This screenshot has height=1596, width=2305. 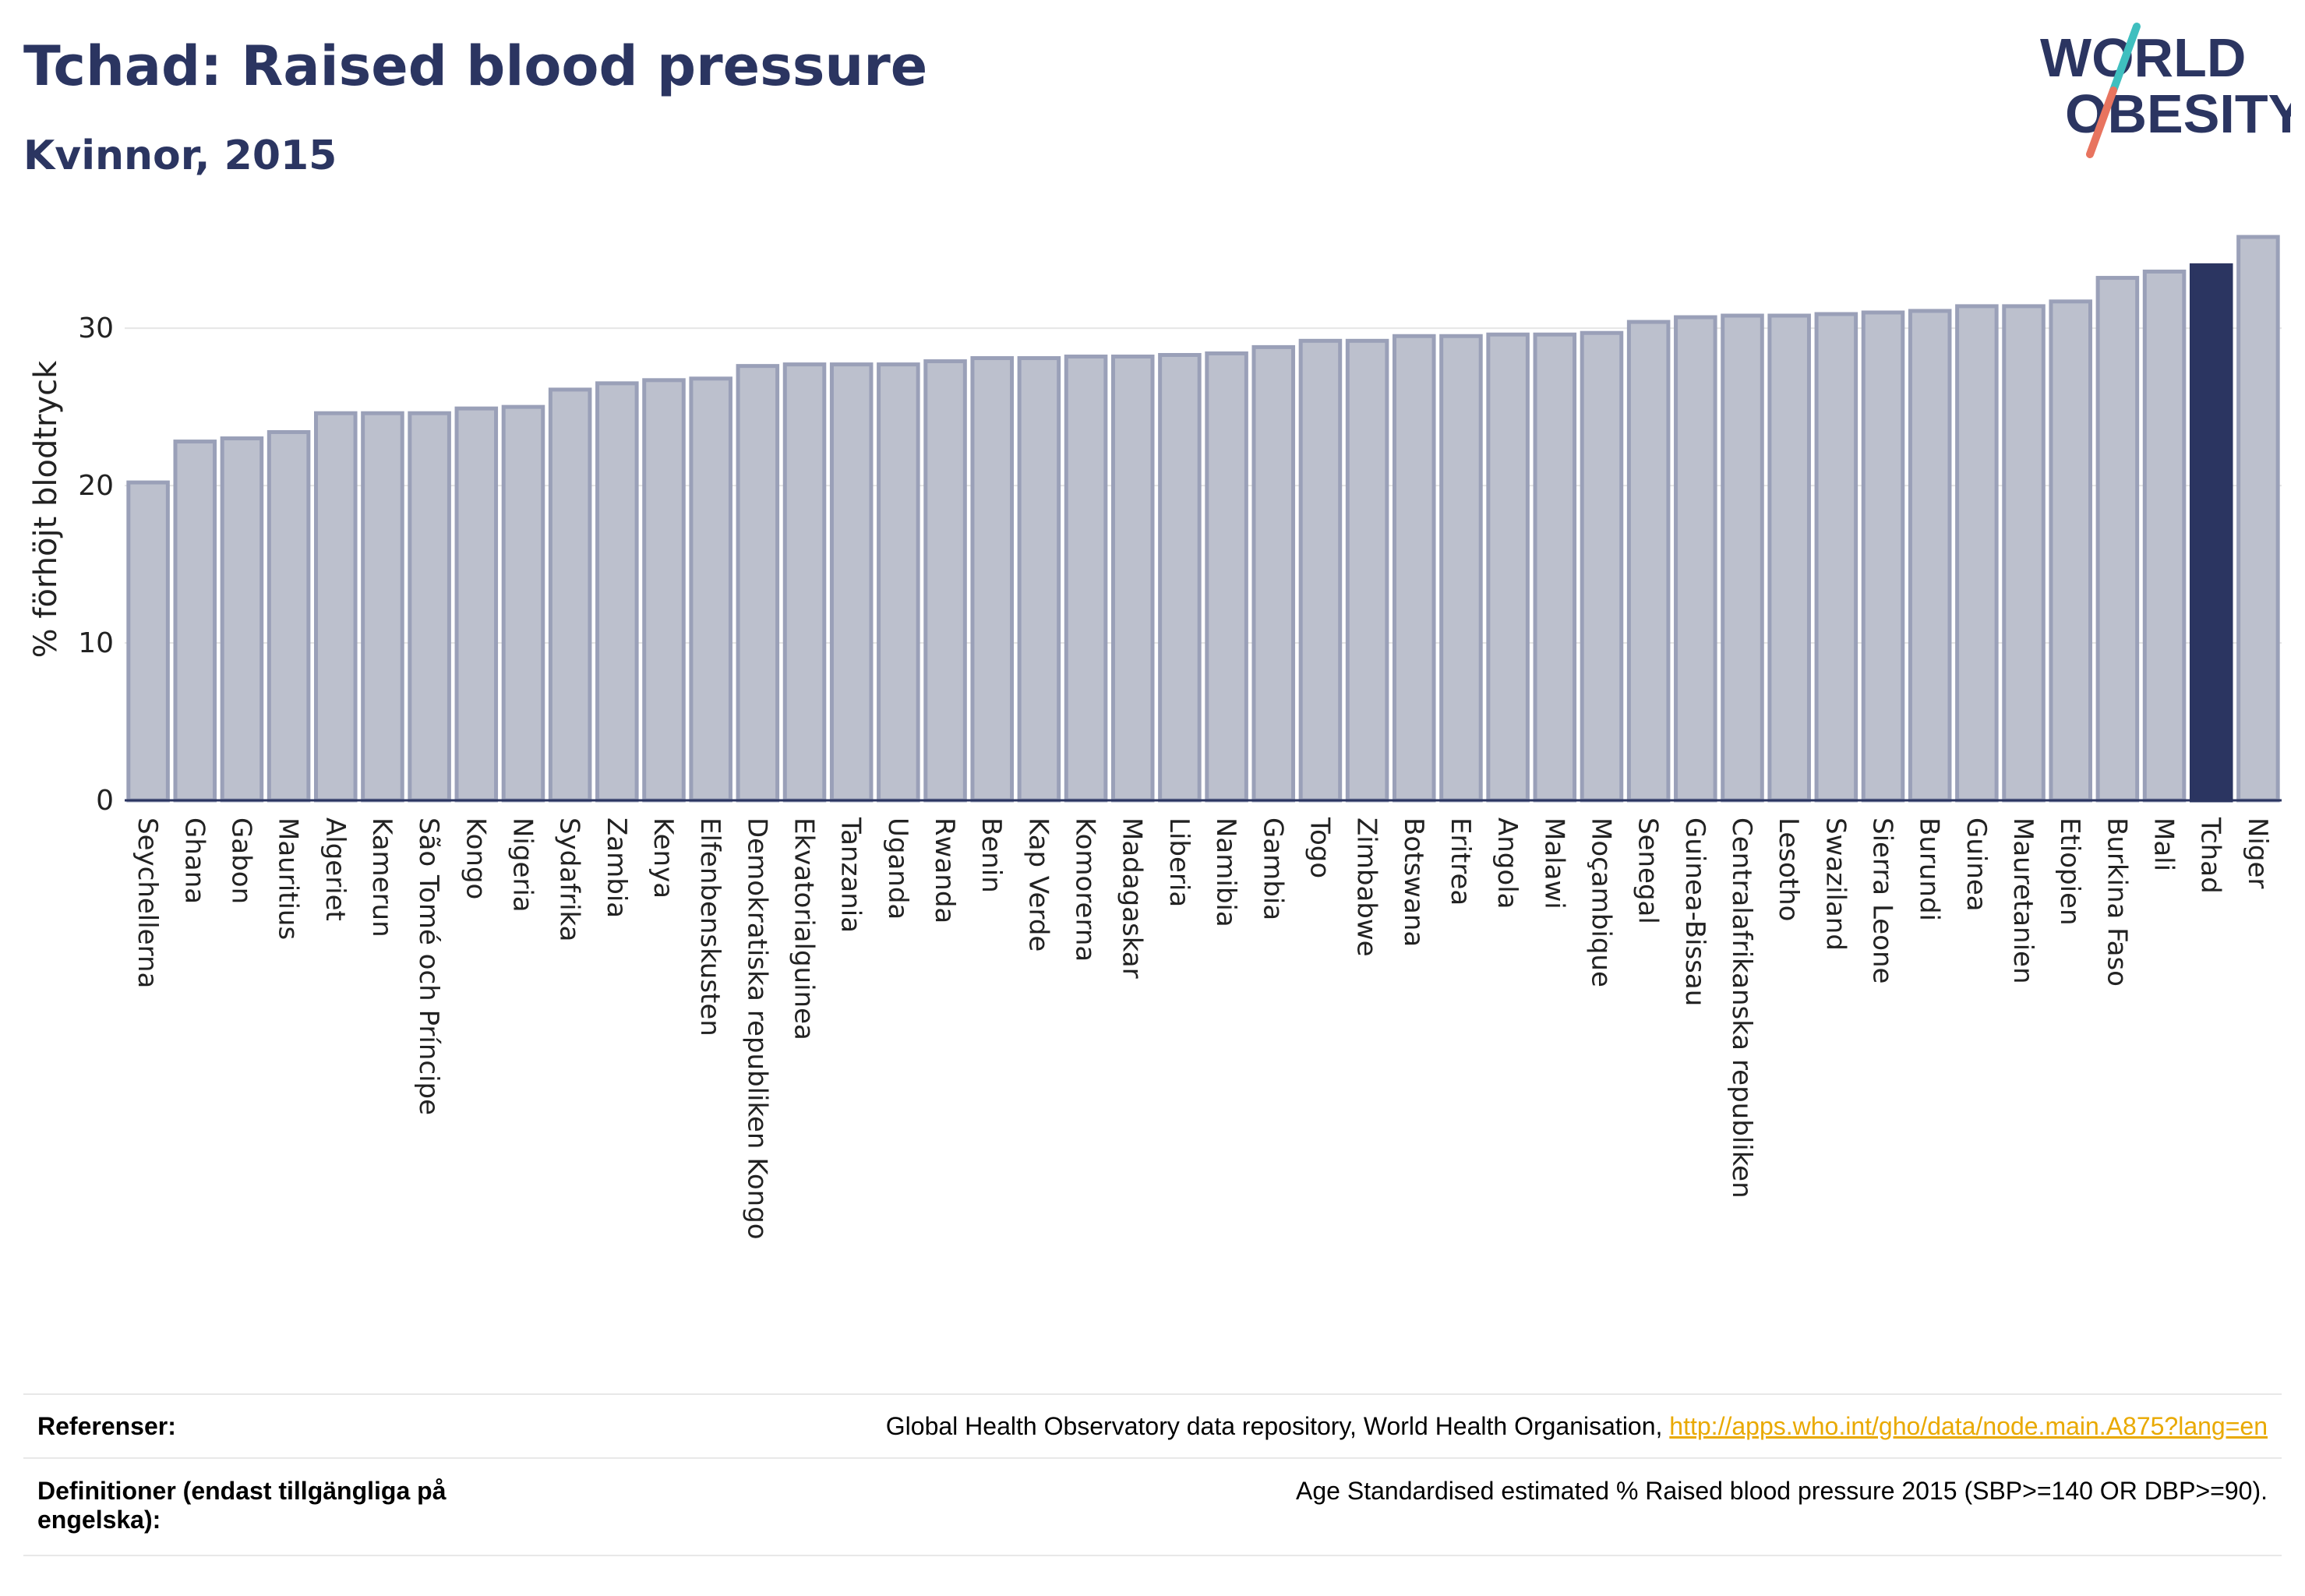 I want to click on x-tick-label: Demokratiska republiken Kongo, so click(x=756, y=1028).